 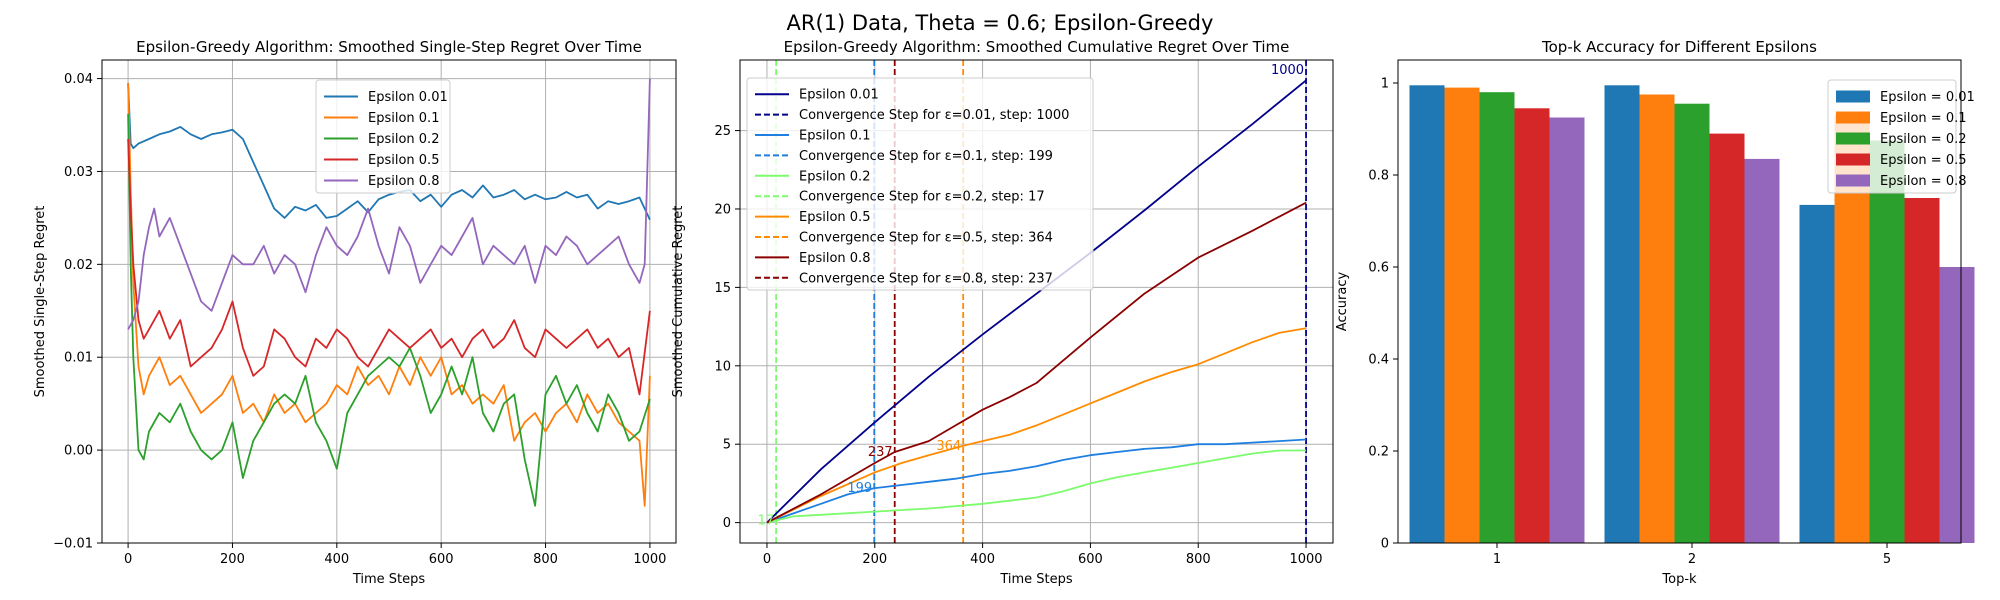 What do you see at coordinates (1497, 559) in the screenshot?
I see `x-tick-label: 1` at bounding box center [1497, 559].